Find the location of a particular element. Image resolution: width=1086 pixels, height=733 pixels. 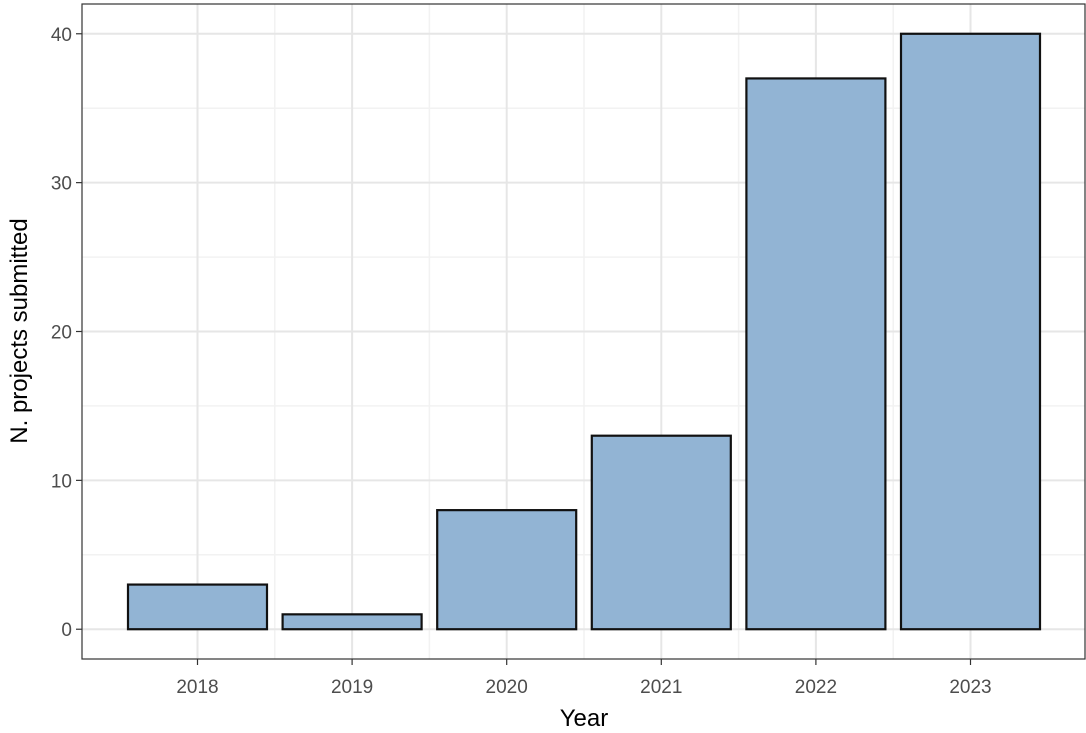

x-tick-label: 2020 is located at coordinates (507, 687).